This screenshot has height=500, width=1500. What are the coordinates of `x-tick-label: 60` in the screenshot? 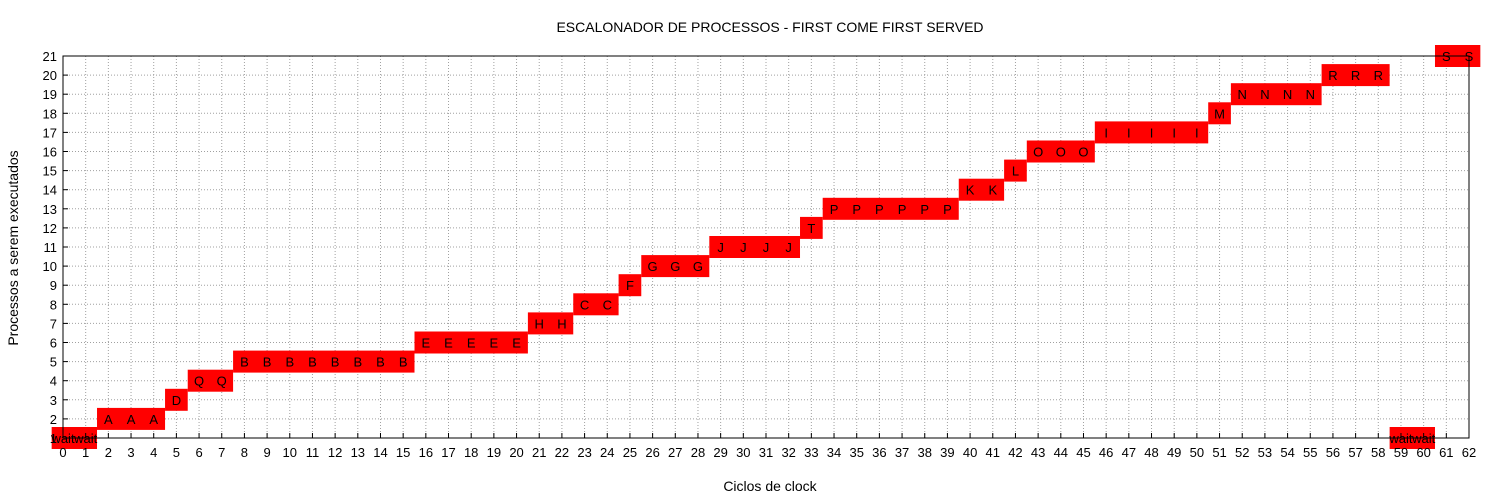 It's located at (1423, 452).